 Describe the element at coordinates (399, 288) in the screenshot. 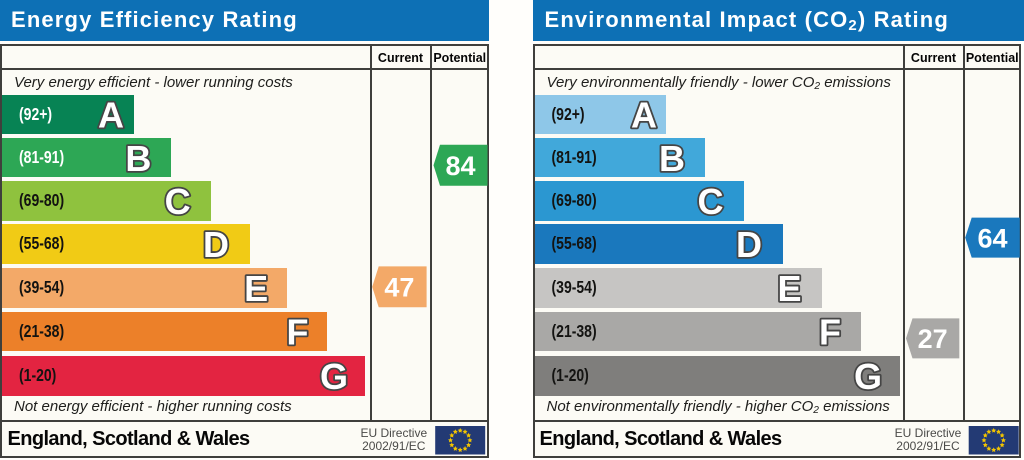

I see `svg-text: 47` at that location.